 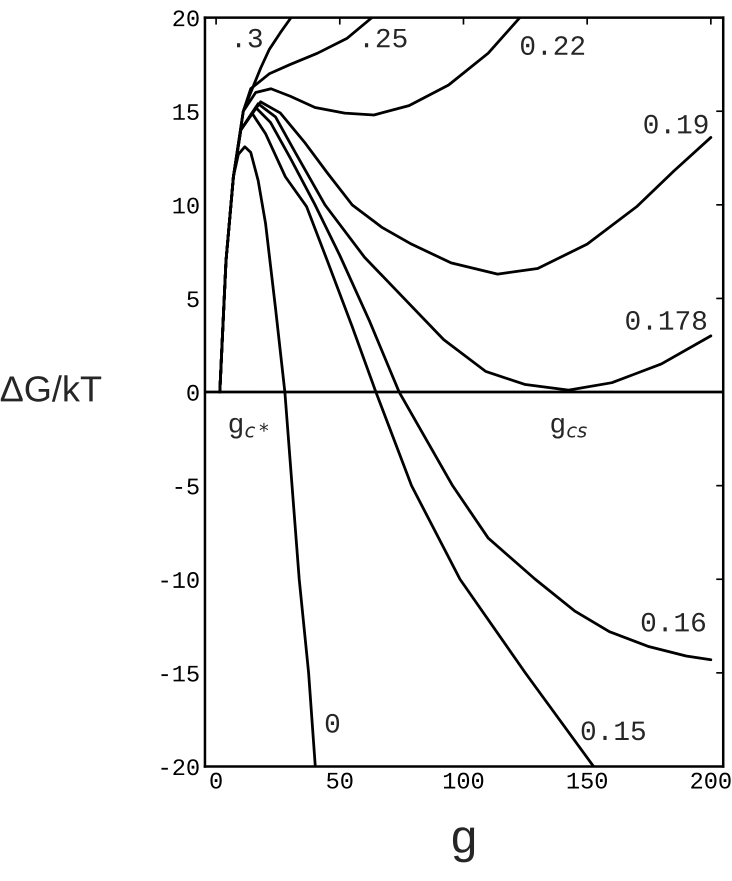 What do you see at coordinates (187, 486) in the screenshot?
I see `y-tick-label: -5` at bounding box center [187, 486].